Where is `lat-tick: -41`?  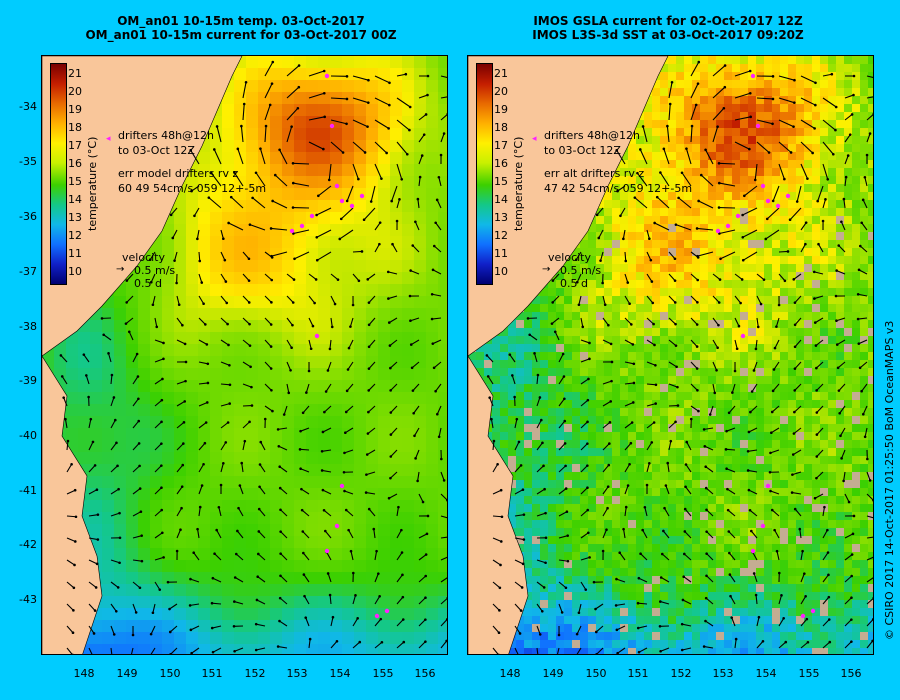
lat-tick: -41 is located at coordinates (28, 490).